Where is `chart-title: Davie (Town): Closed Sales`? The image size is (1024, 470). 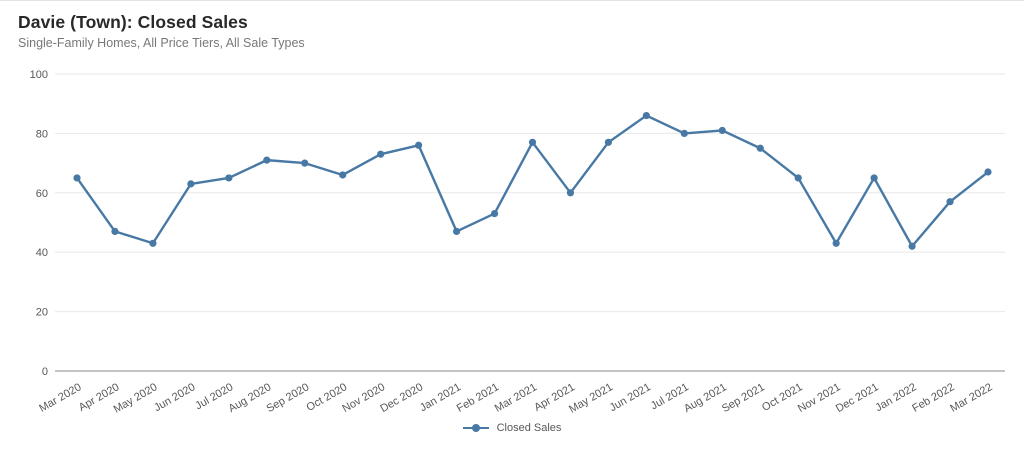 chart-title: Davie (Town): Closed Sales is located at coordinates (133, 22).